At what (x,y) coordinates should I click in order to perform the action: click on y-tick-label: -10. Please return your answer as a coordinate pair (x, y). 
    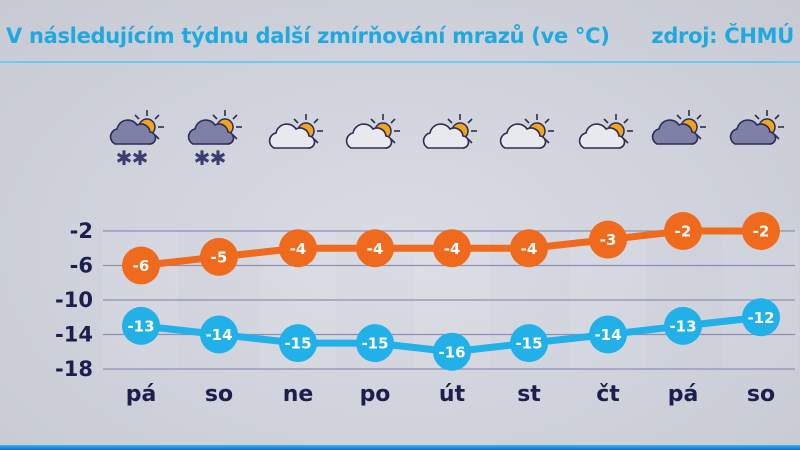
    Looking at the image, I should click on (74, 300).